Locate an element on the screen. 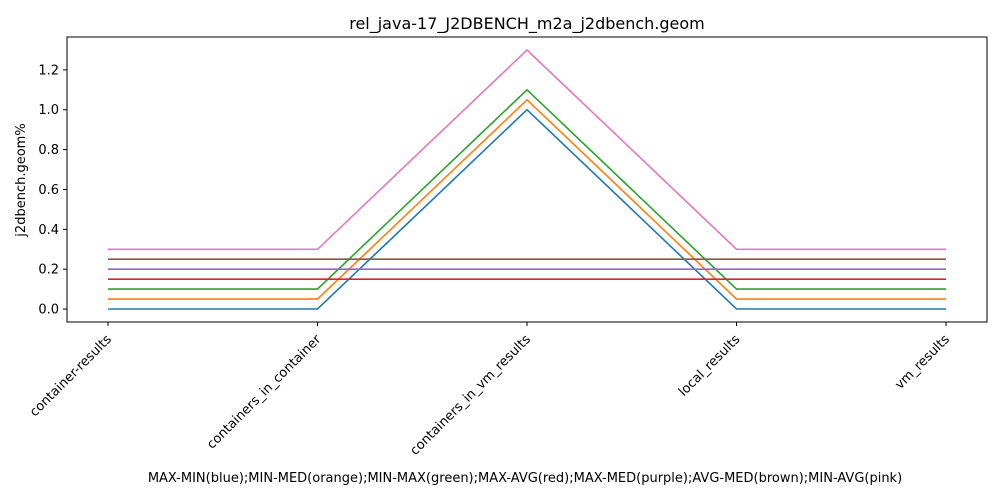 Image resolution: width=1000 pixels, height=500 pixels. y-tick-label: 0.2 is located at coordinates (48, 270).